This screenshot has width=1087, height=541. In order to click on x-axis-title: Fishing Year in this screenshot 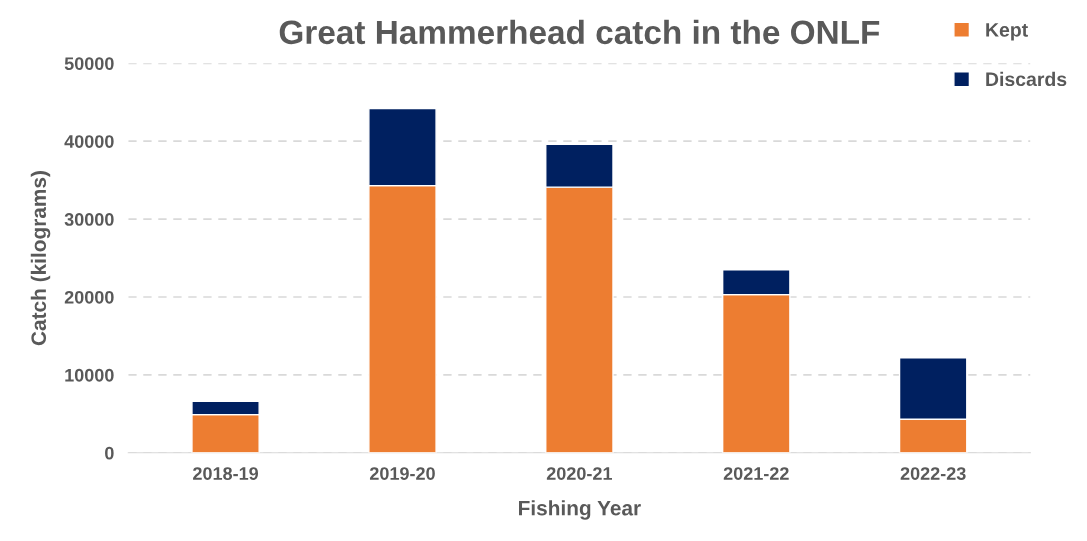, I will do `click(580, 510)`.